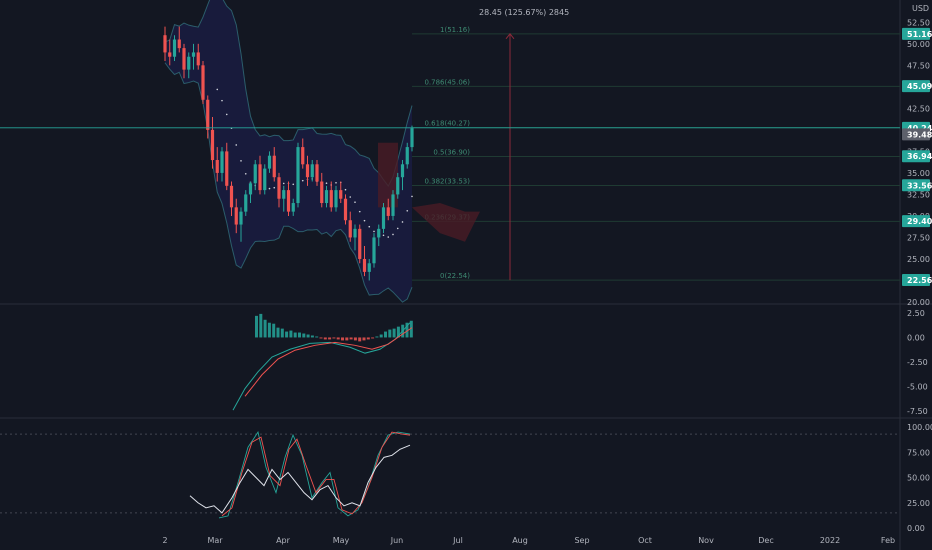 The image size is (932, 550). Describe the element at coordinates (288, 94) in the screenshot. I see `bollinger-upper-line` at that location.